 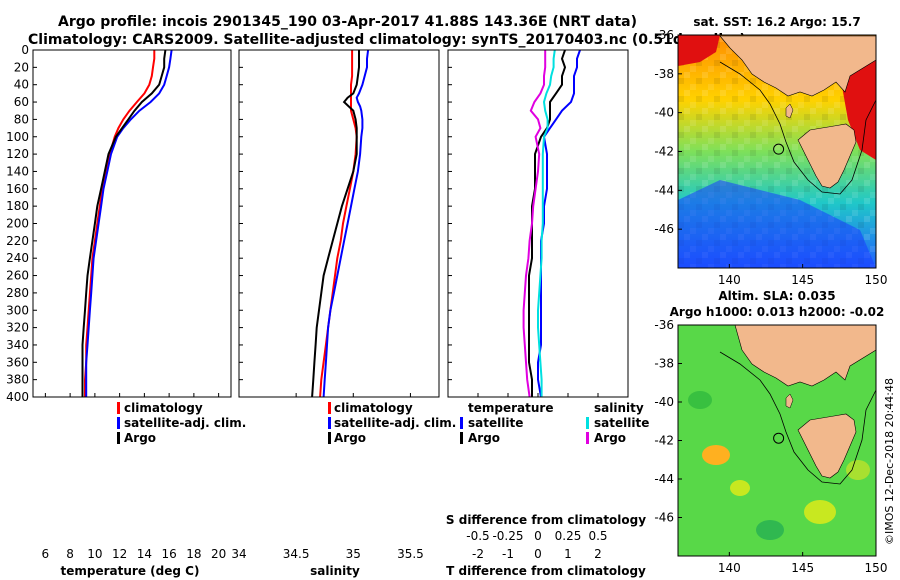 What do you see at coordinates (568, 554) in the screenshot?
I see `t-difference-tick-label: 1` at bounding box center [568, 554].